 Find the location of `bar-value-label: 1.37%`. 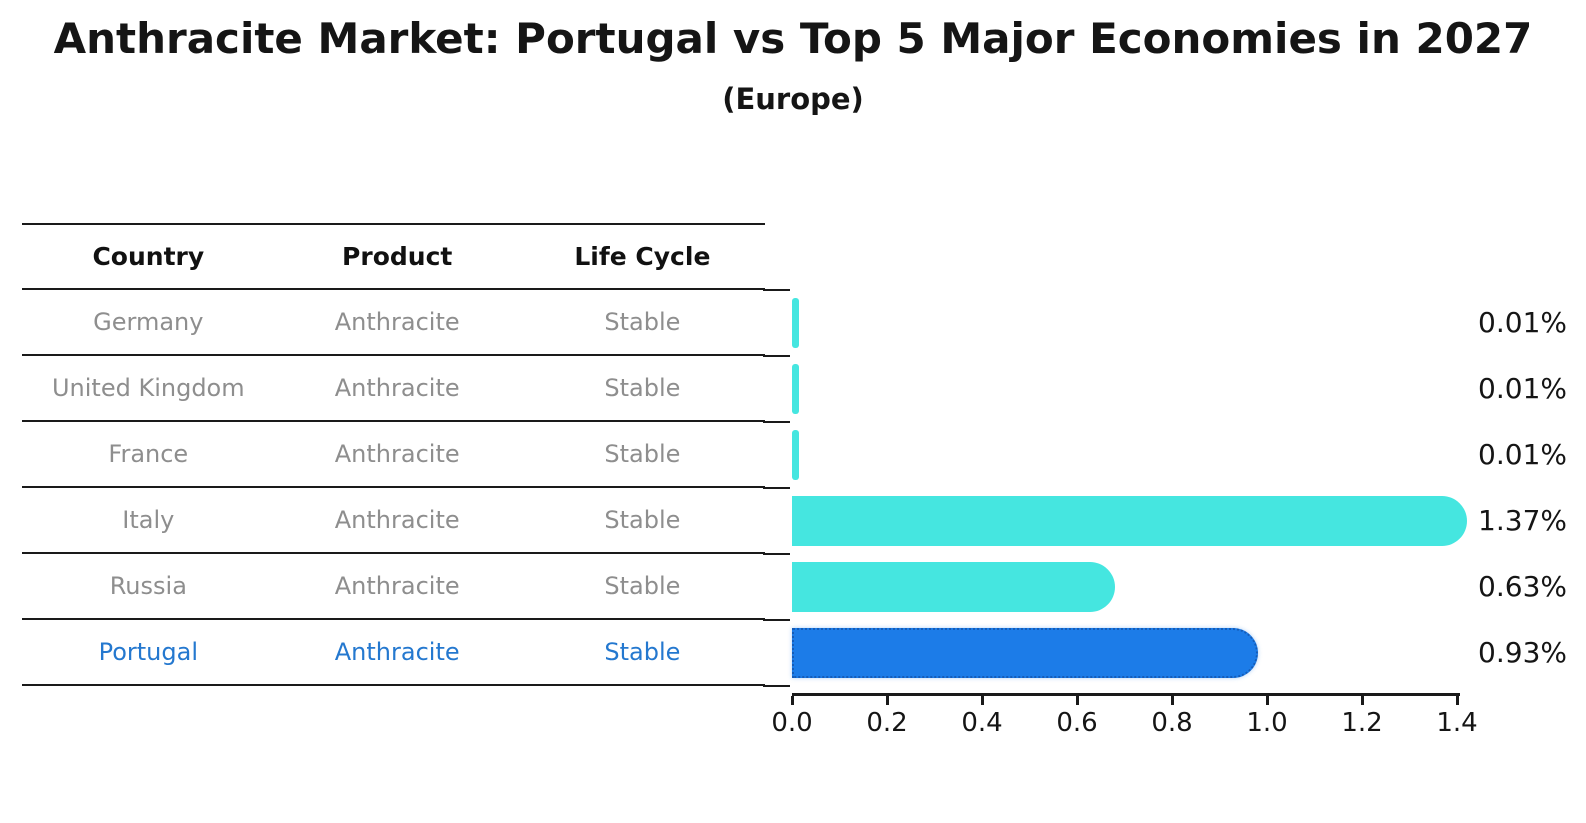

bar-value-label: 1.37% is located at coordinates (1522, 520).